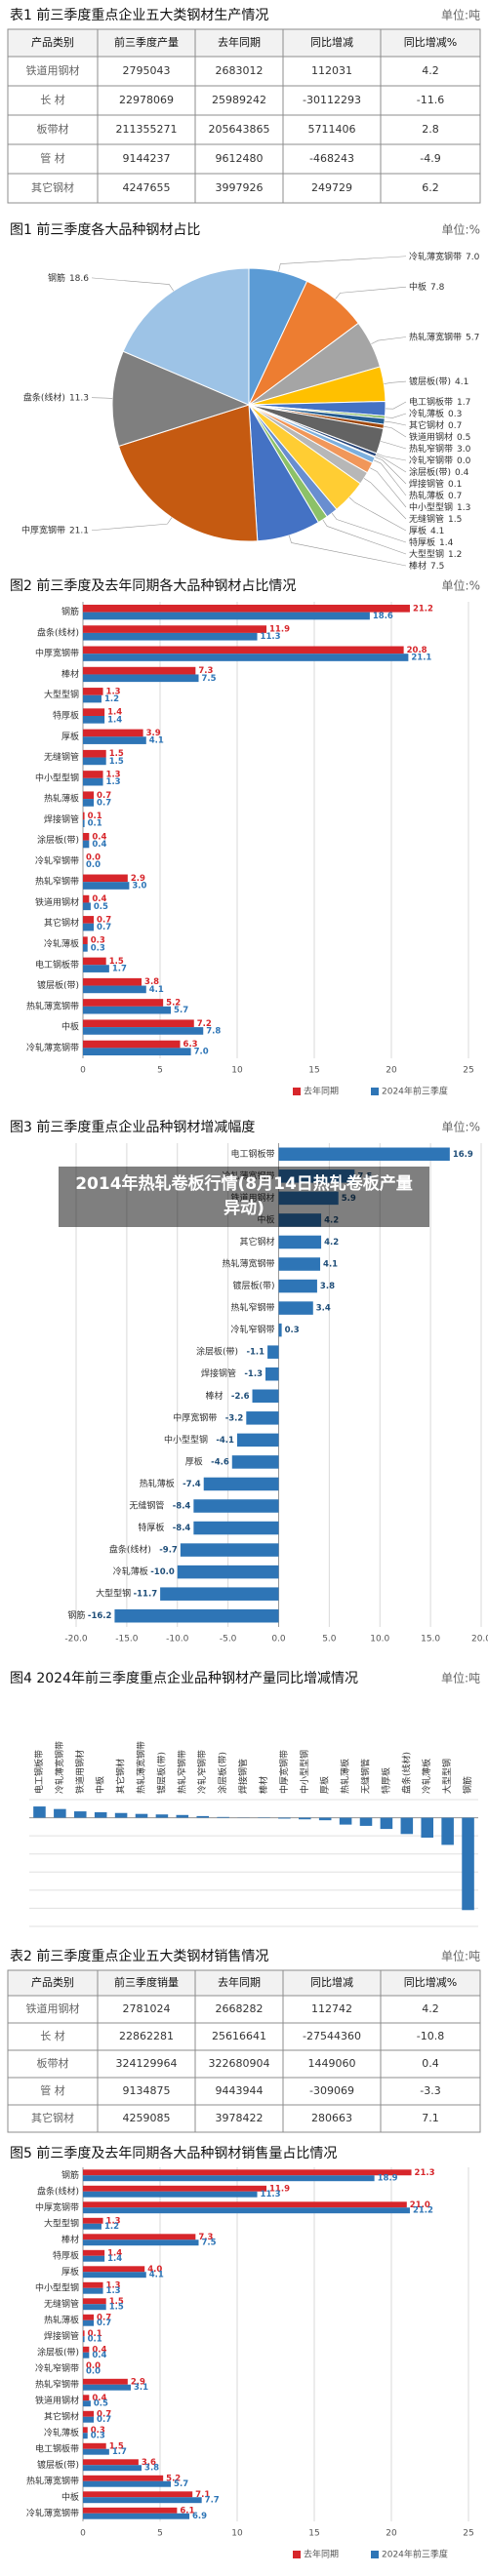  I want to click on value-label: 1.5, so click(116, 2308).